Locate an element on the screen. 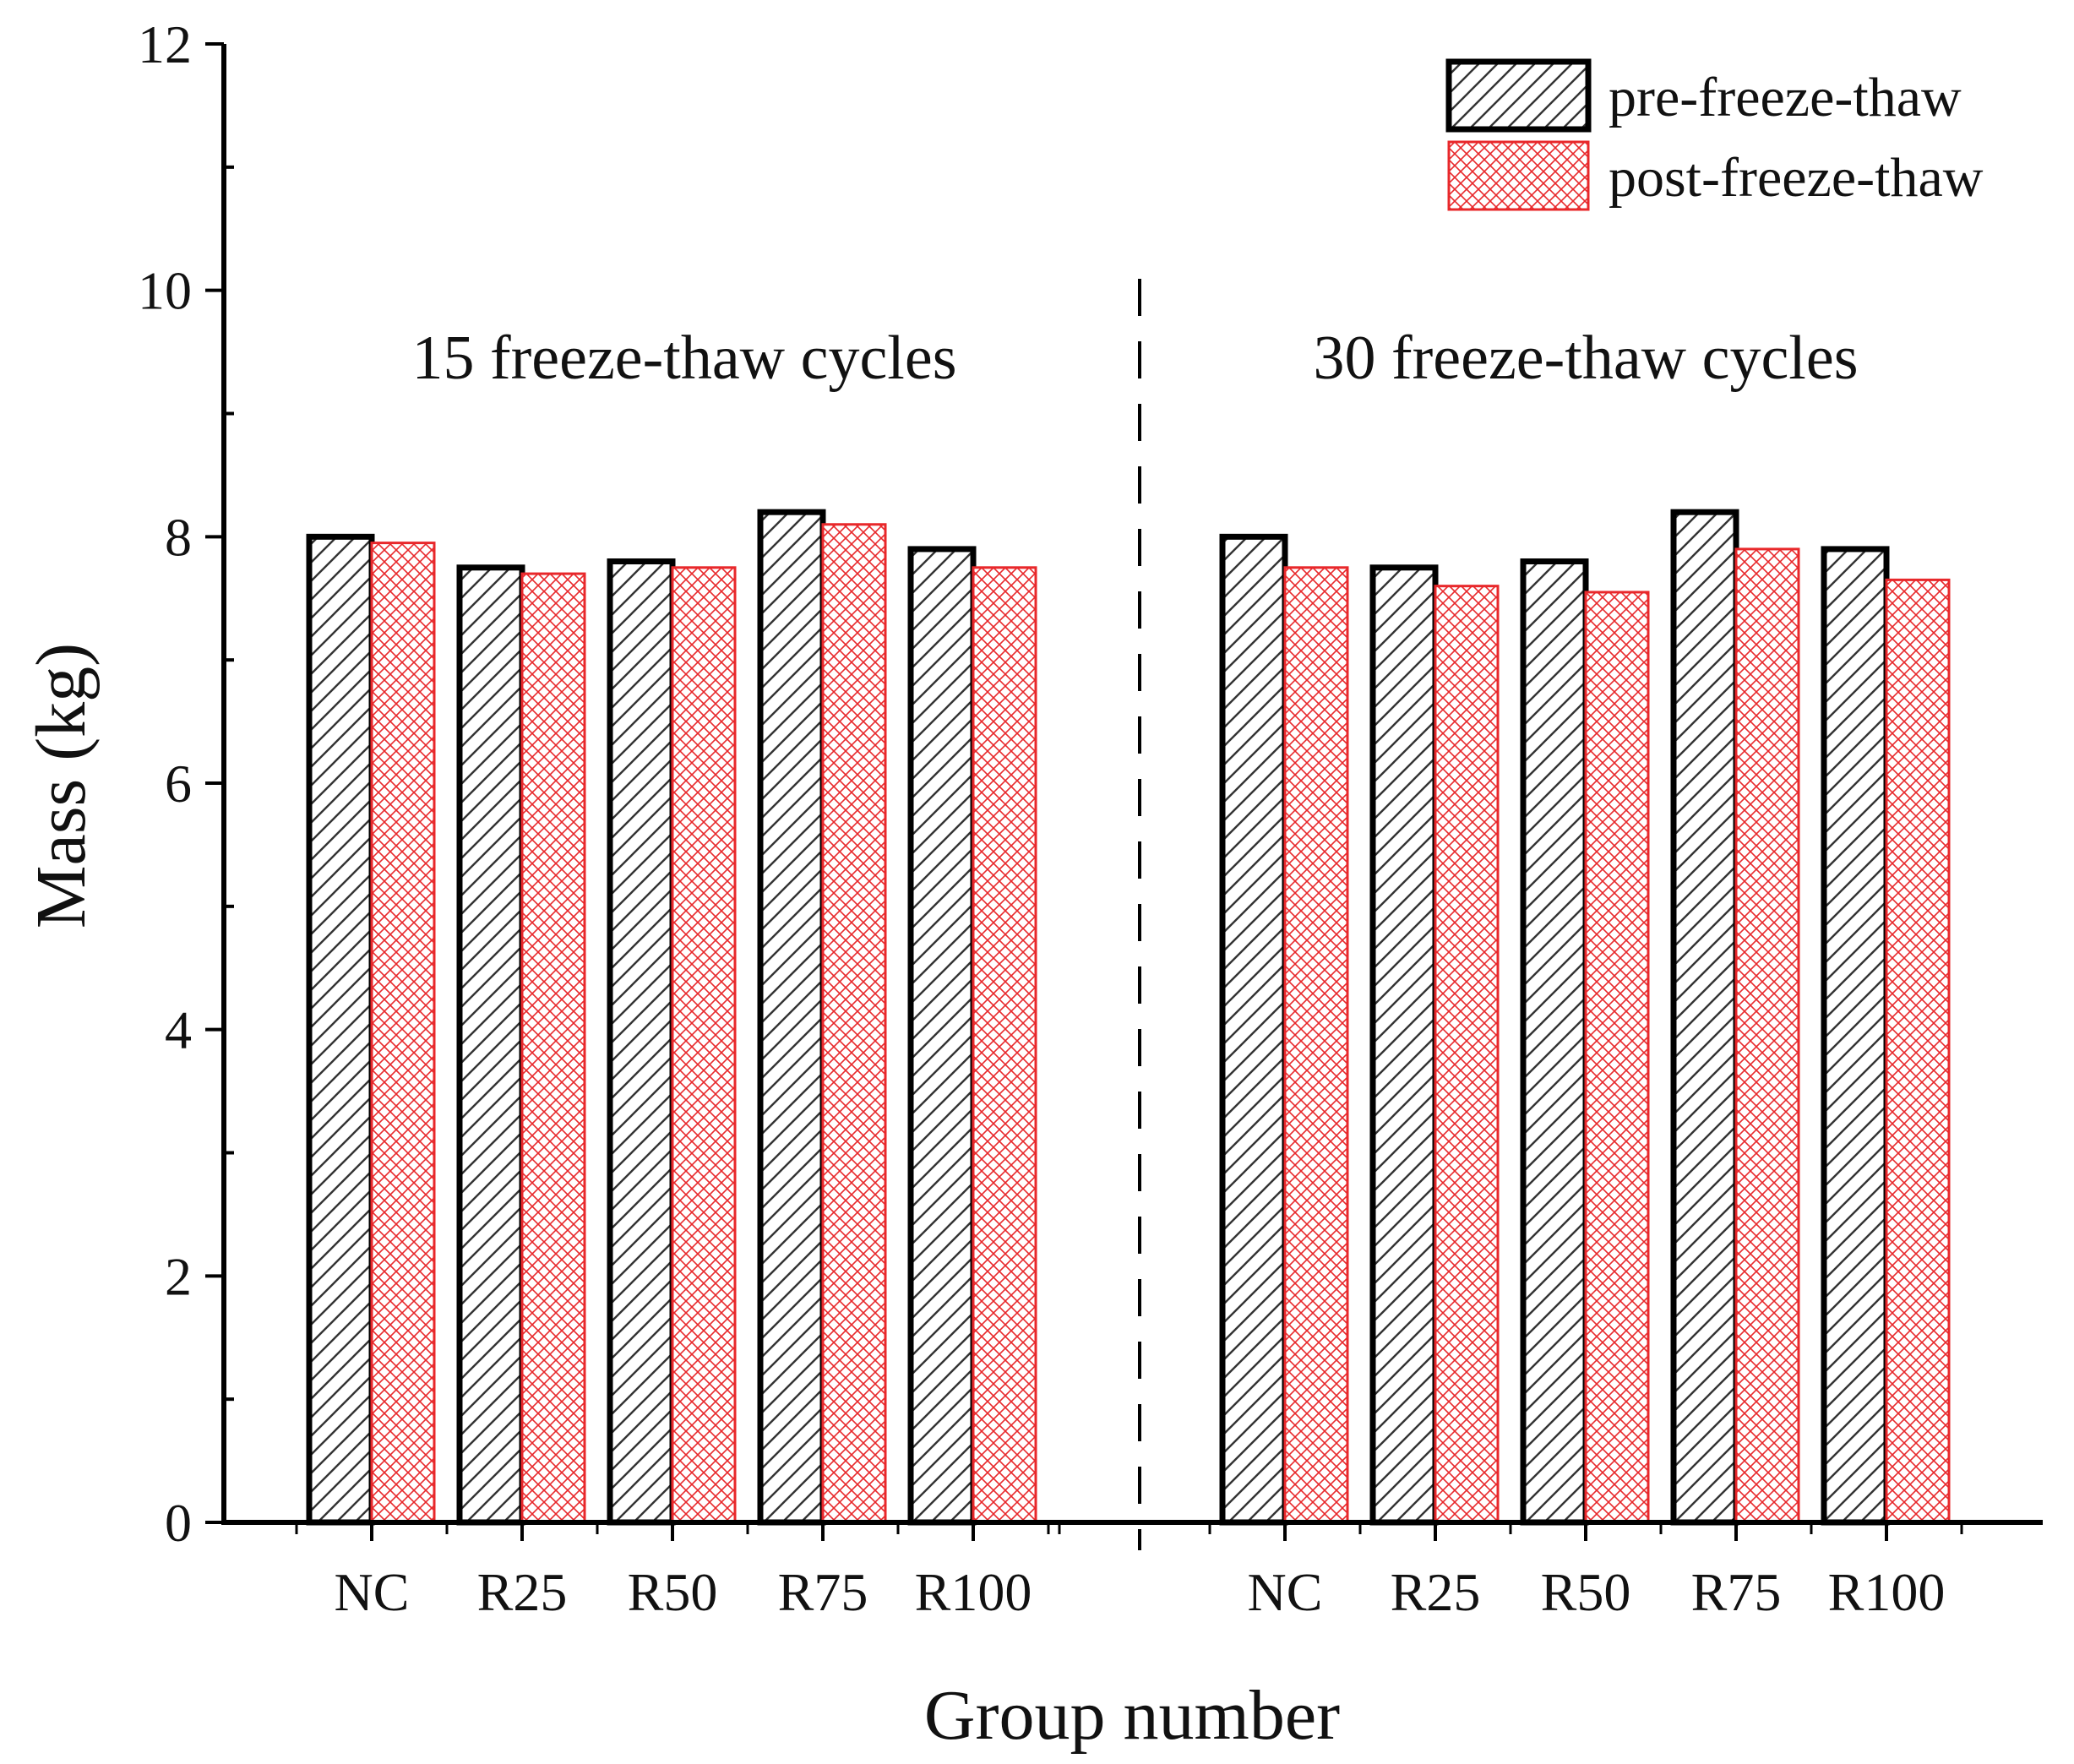 This screenshot has width=2074, height=1764. bar-post-r75-g1 is located at coordinates (854, 1023).